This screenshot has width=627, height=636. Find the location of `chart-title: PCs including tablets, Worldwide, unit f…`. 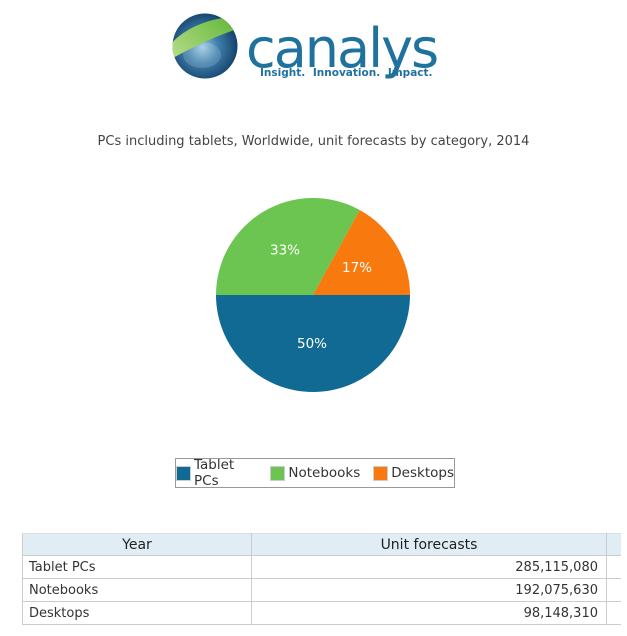

chart-title: PCs including tablets, Worldwide, unit f… is located at coordinates (313, 141).